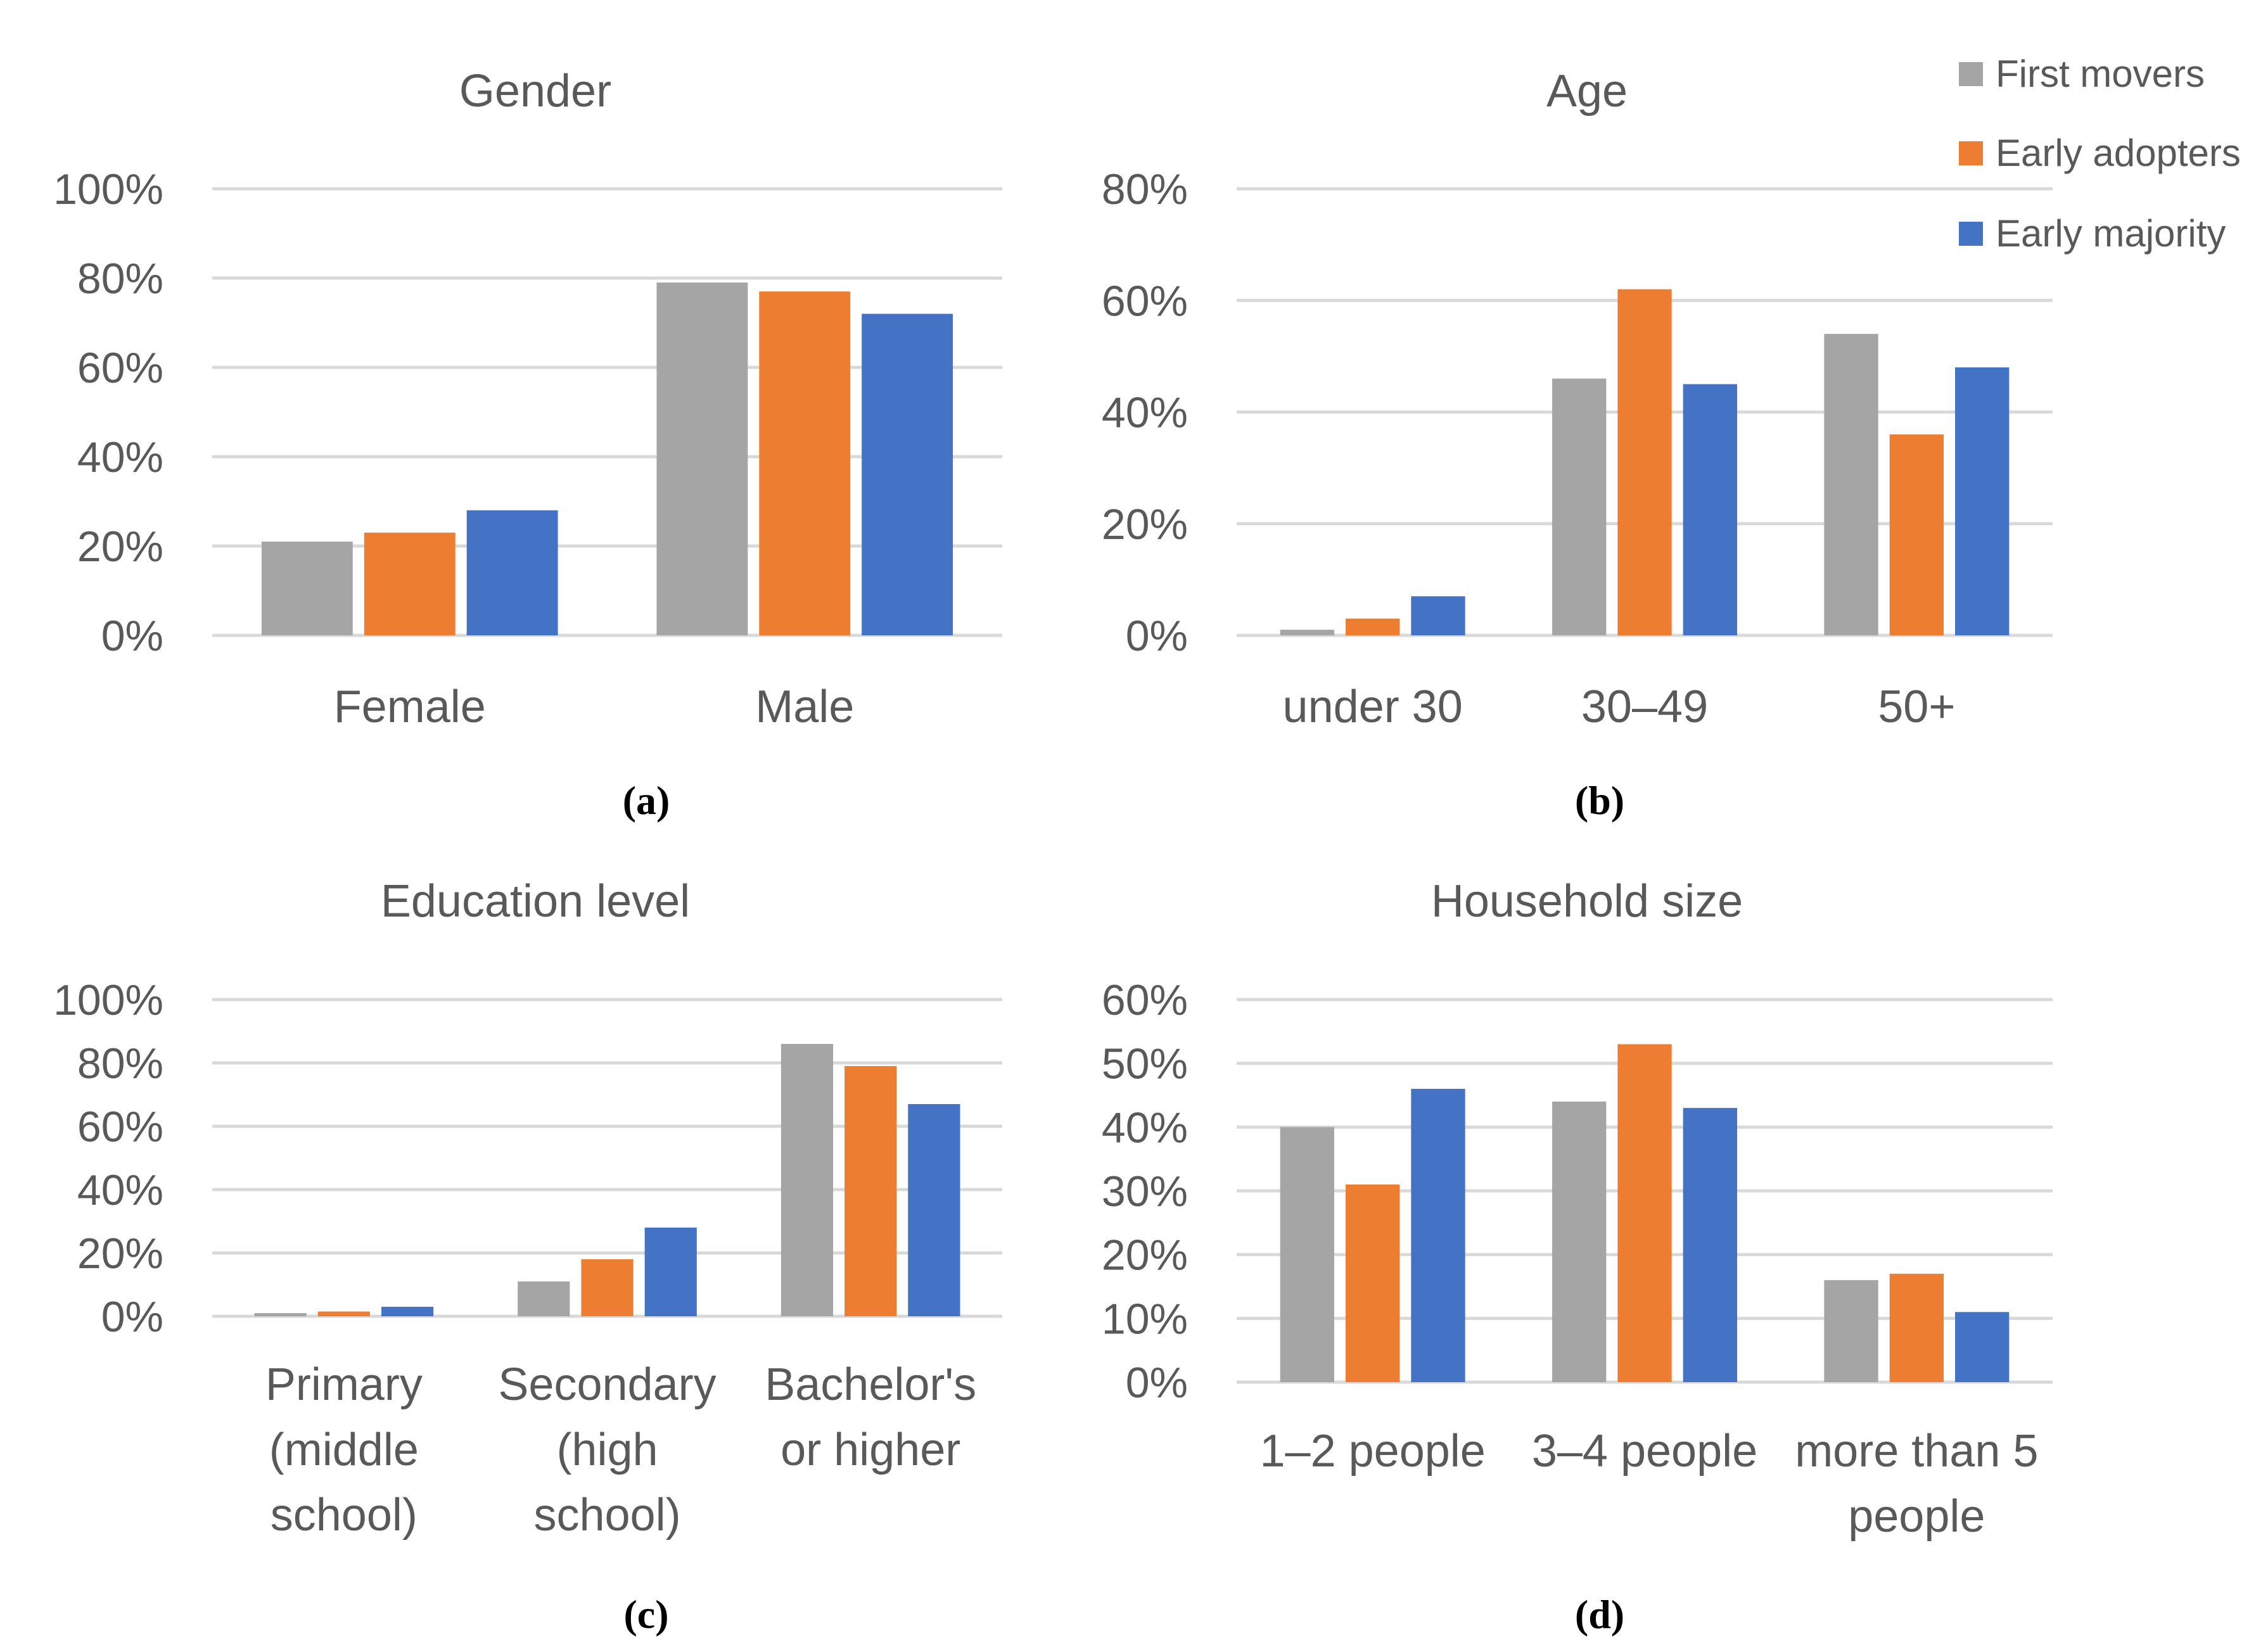 Image resolution: width=2256 pixels, height=1652 pixels. I want to click on legend-label-first-movers: First movers, so click(2100, 74).